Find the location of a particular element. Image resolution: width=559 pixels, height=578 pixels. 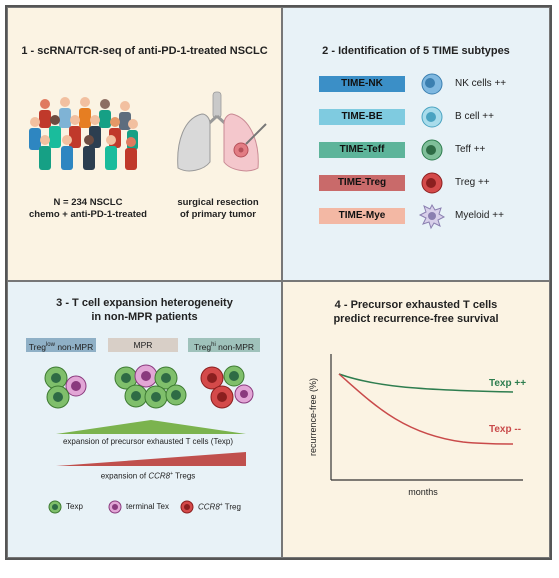

panel2-title: 2 - Identification of 5 TIME subtypes is located at coordinates (416, 51).